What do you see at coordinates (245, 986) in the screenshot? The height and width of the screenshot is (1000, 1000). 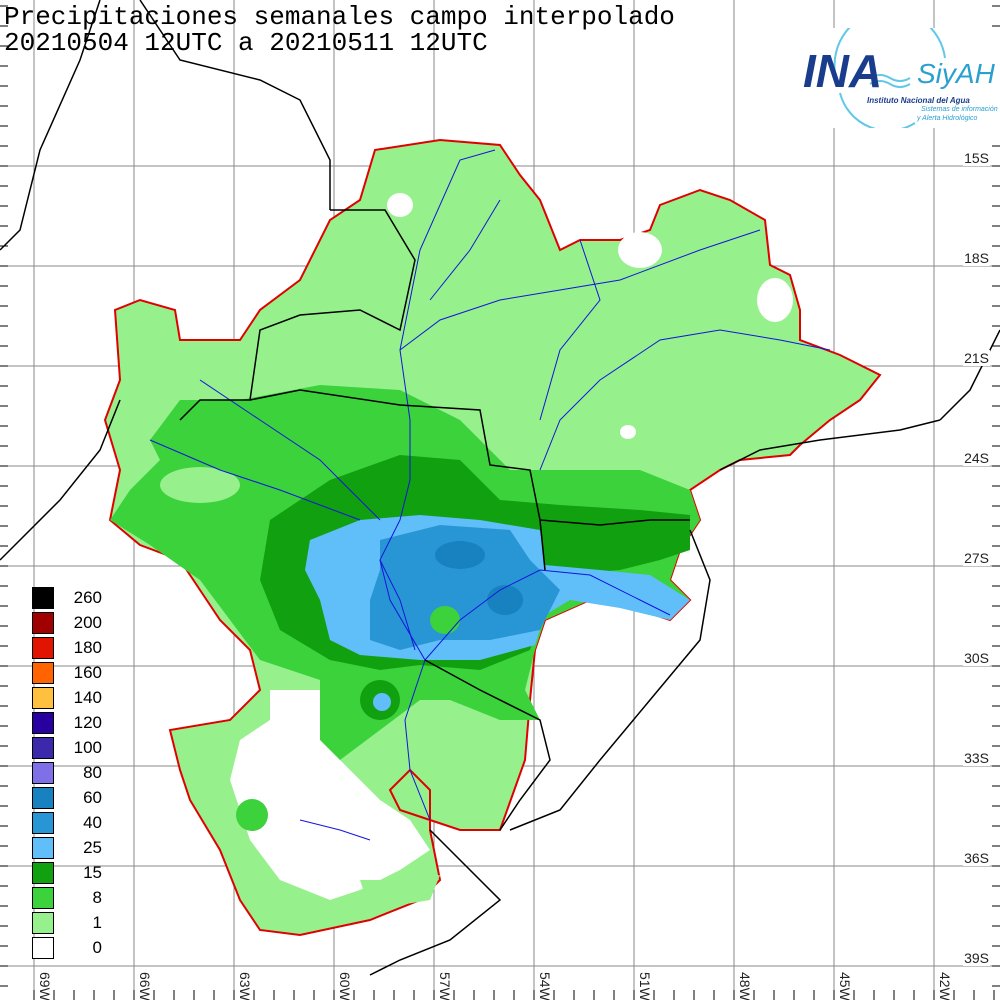 I see `longitude-label: 63W` at bounding box center [245, 986].